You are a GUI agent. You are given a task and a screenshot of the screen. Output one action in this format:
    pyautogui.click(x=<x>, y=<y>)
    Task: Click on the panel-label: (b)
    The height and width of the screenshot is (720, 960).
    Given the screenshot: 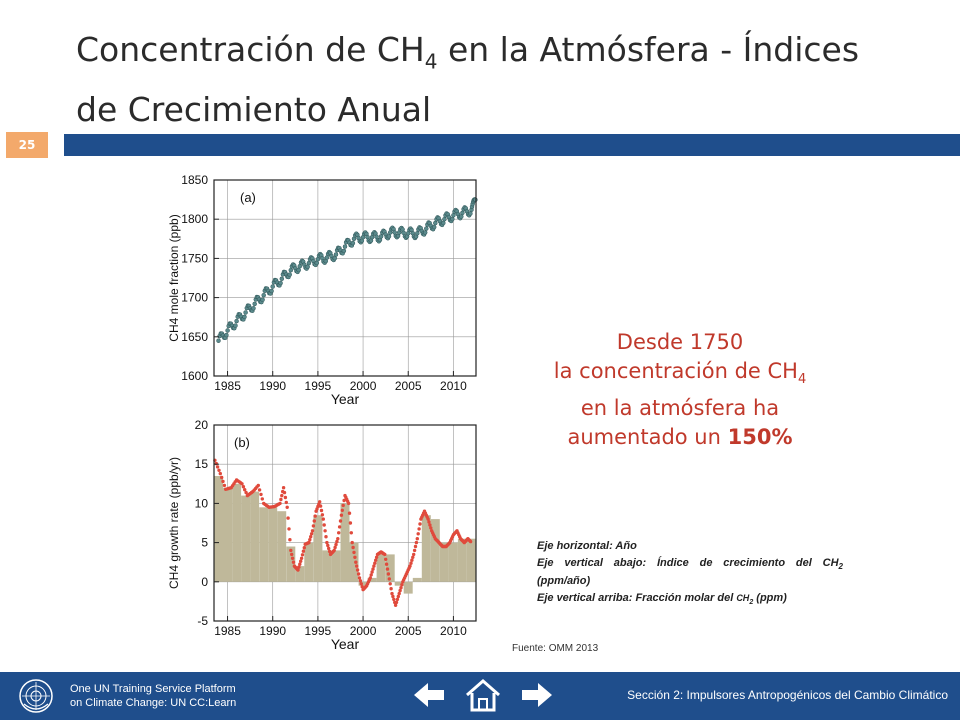 What is the action you would take?
    pyautogui.click(x=242, y=442)
    